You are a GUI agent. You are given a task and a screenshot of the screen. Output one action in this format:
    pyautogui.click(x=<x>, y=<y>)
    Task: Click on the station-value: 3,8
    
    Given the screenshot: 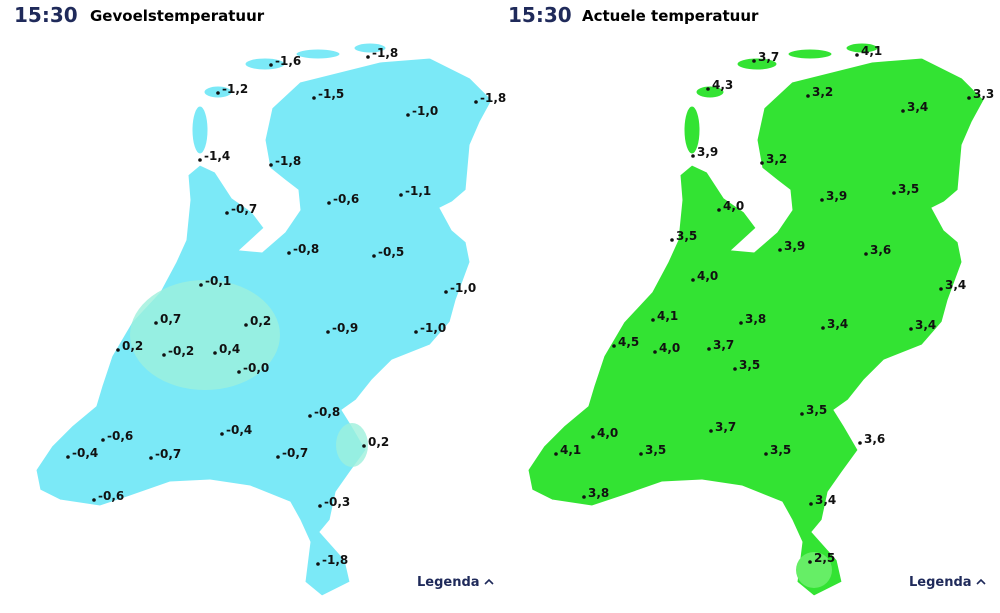 What is the action you would take?
    pyautogui.click(x=598, y=493)
    